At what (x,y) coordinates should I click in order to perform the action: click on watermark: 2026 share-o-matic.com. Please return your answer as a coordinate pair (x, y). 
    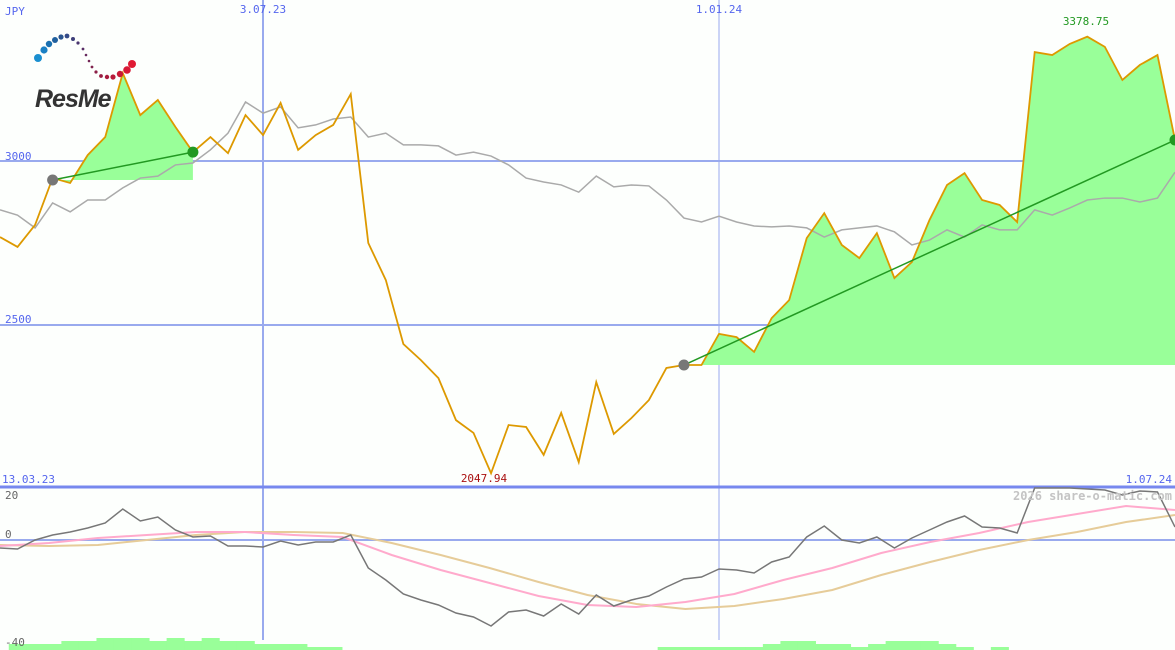
    Looking at the image, I should click on (1092, 496).